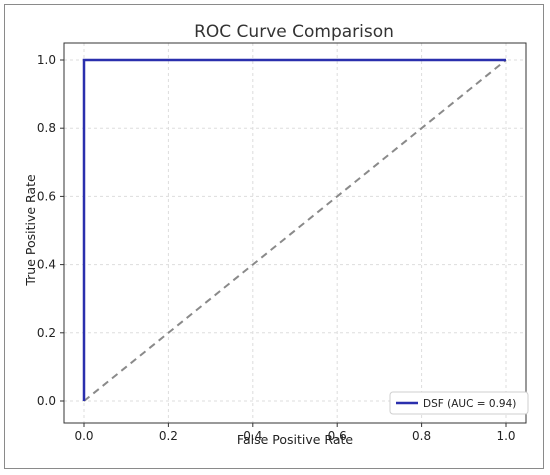  I want to click on x-tick-label: 0.2, so click(168, 436).